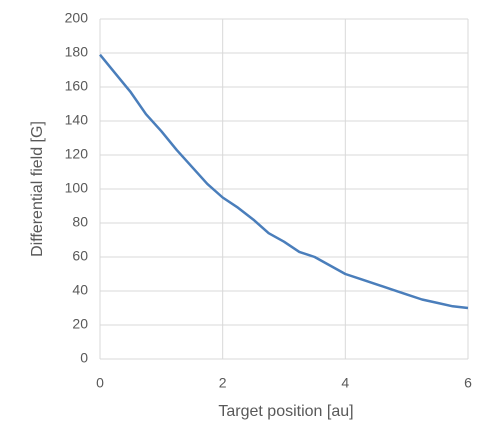 The height and width of the screenshot is (430, 500). Describe the element at coordinates (80, 256) in the screenshot. I see `y-tick-label: 60` at that location.